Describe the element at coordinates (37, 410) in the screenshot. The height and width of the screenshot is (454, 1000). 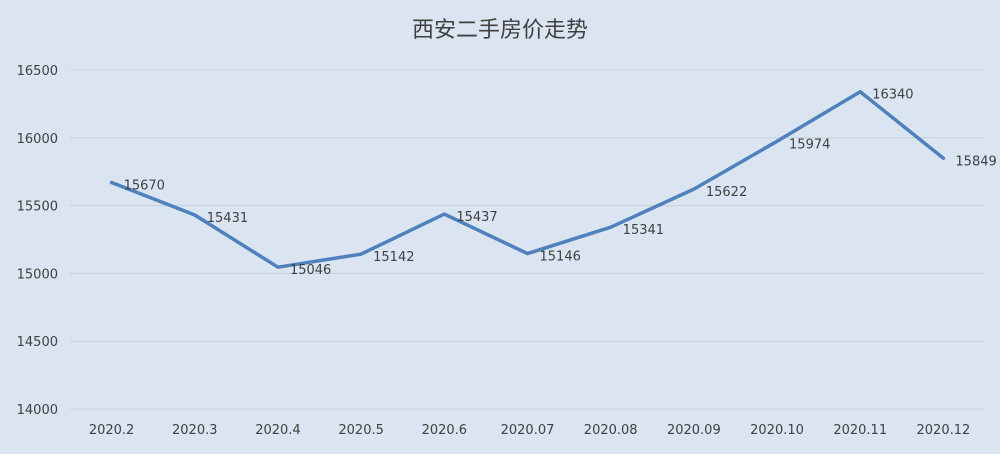
I see `y-tick-label: 14000` at that location.